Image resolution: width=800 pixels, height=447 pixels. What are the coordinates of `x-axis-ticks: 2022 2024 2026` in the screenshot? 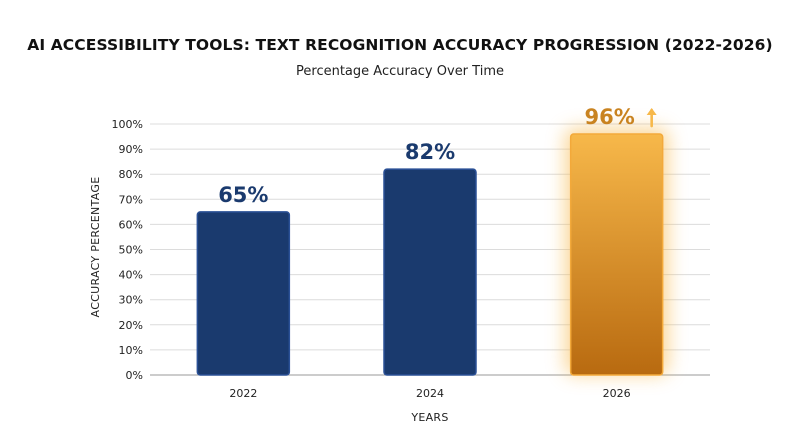 It's located at (429, 393).